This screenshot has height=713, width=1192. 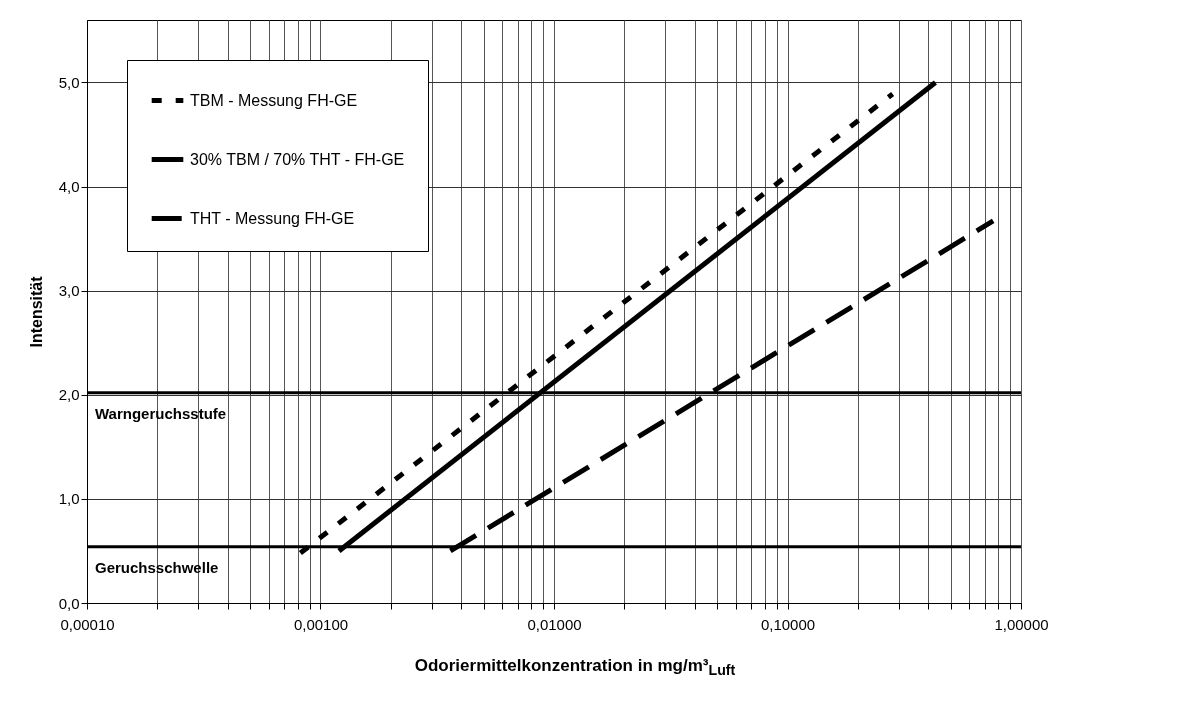 What do you see at coordinates (87, 624) in the screenshot?
I see `x-tick-label: 0,00010` at bounding box center [87, 624].